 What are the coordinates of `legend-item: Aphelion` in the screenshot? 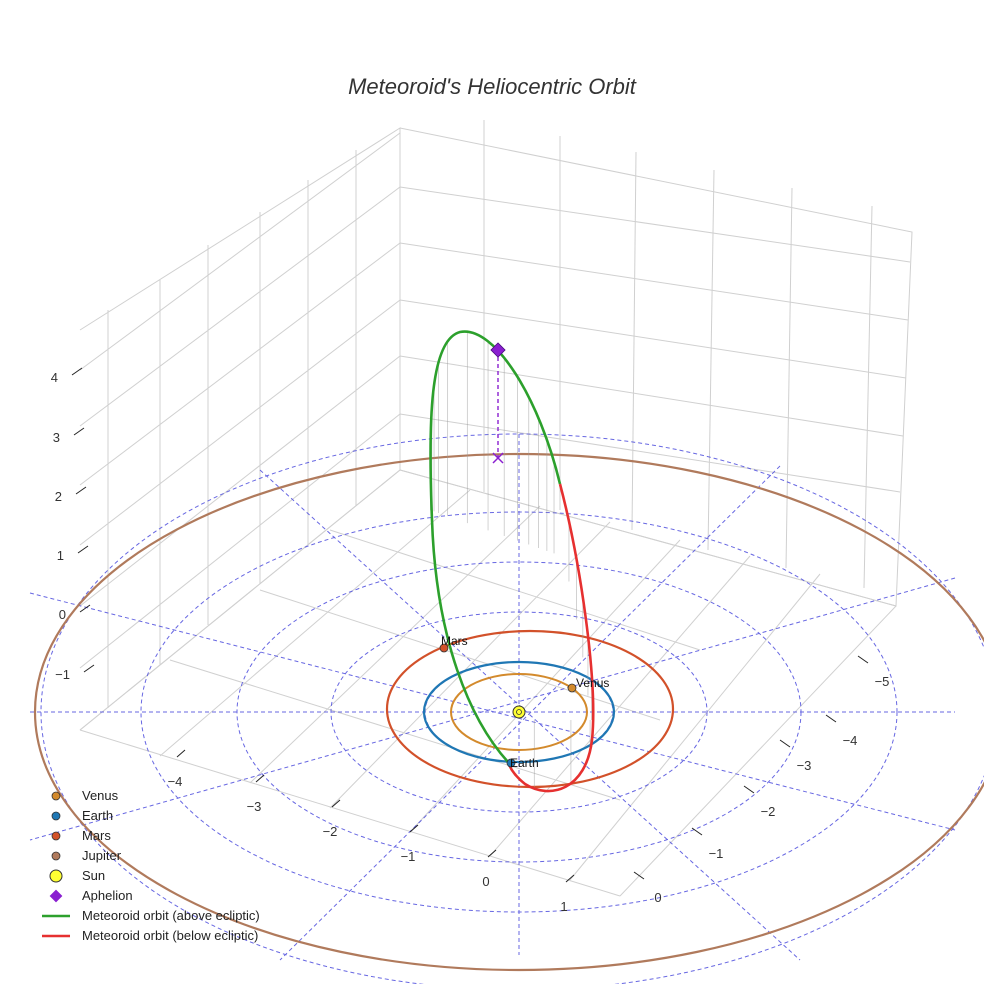 It's located at (150, 896).